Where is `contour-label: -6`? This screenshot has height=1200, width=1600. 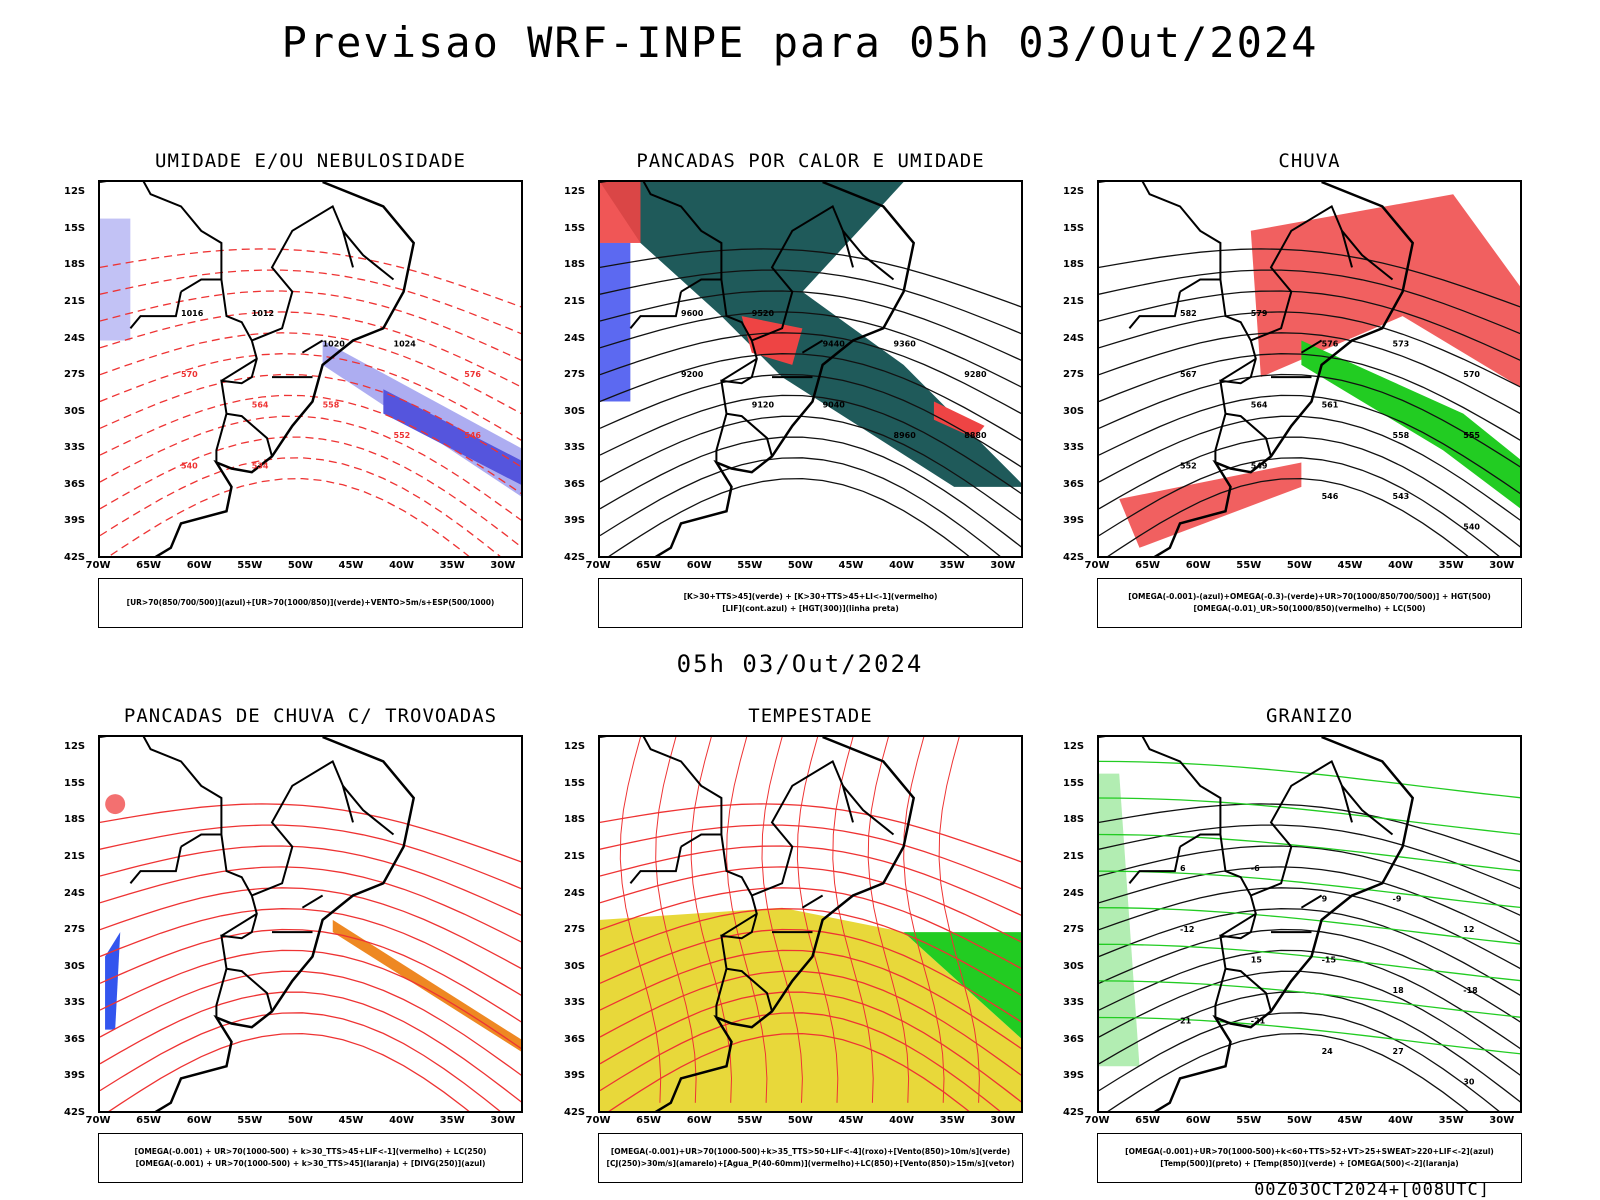
contour-label: -6 is located at coordinates (1255, 868).